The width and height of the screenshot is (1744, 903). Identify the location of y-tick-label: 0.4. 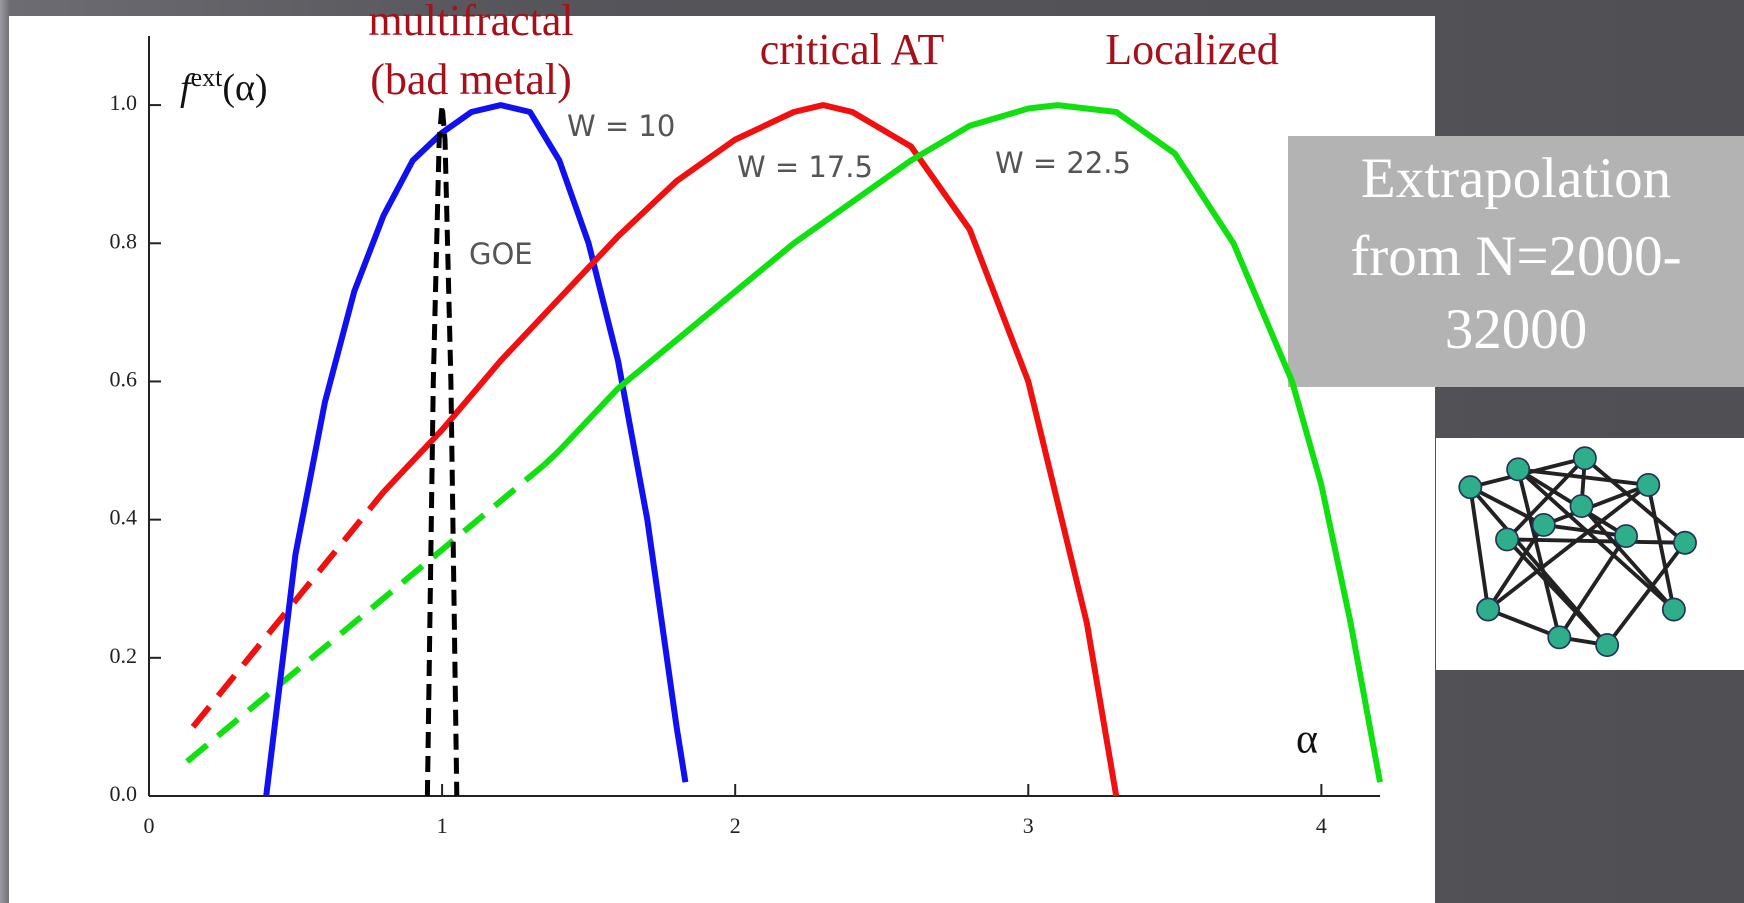
(124, 517).